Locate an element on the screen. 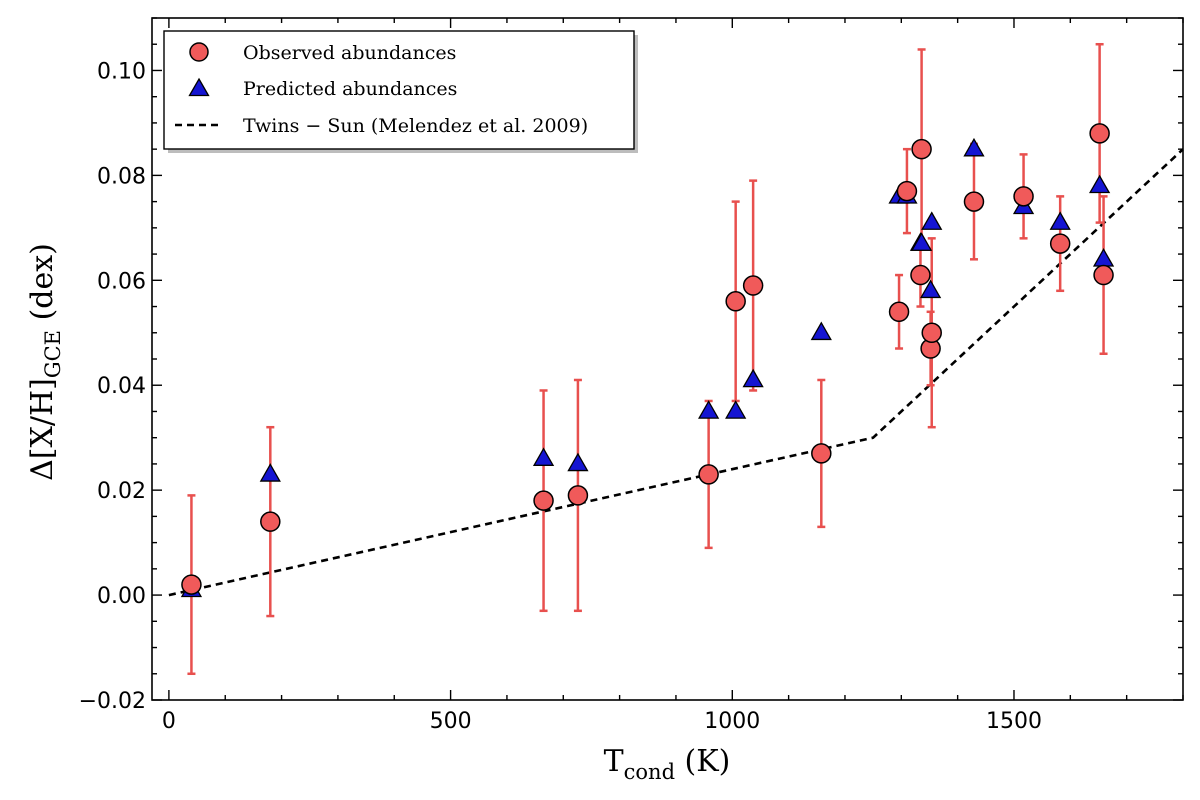  x-axis-label-main: T is located at coordinates (614, 761).